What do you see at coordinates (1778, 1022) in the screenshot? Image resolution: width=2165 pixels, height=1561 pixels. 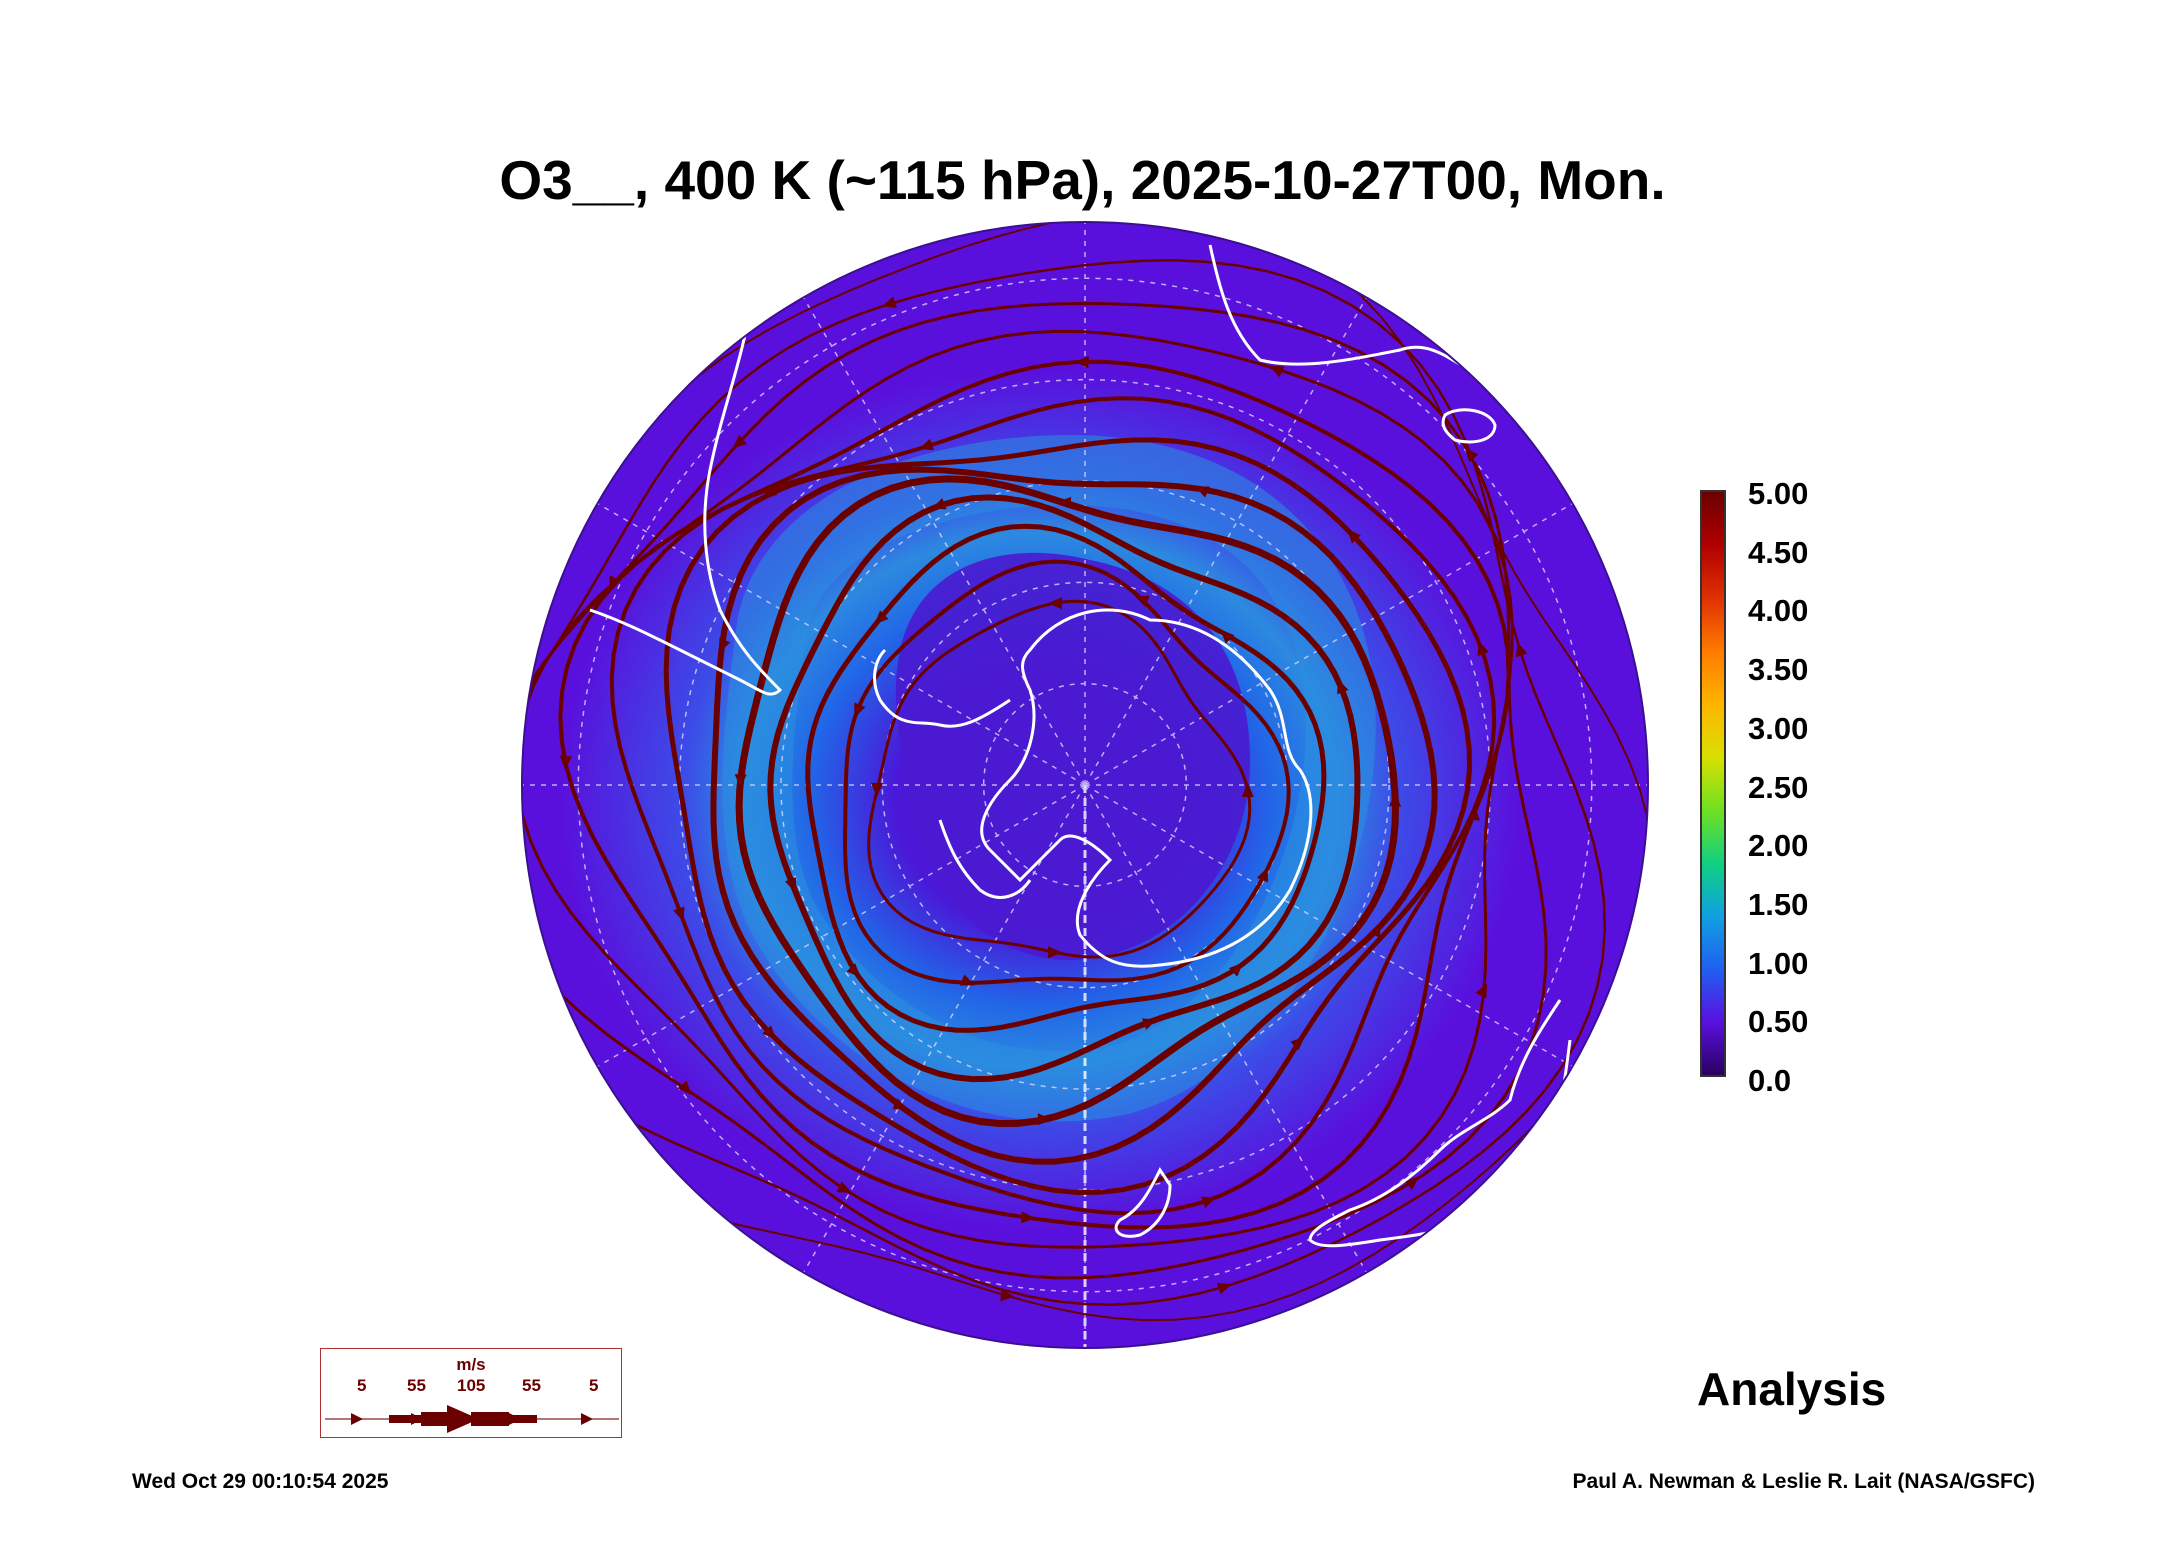 I see `colorbar-tick-label: 0.50` at bounding box center [1778, 1022].